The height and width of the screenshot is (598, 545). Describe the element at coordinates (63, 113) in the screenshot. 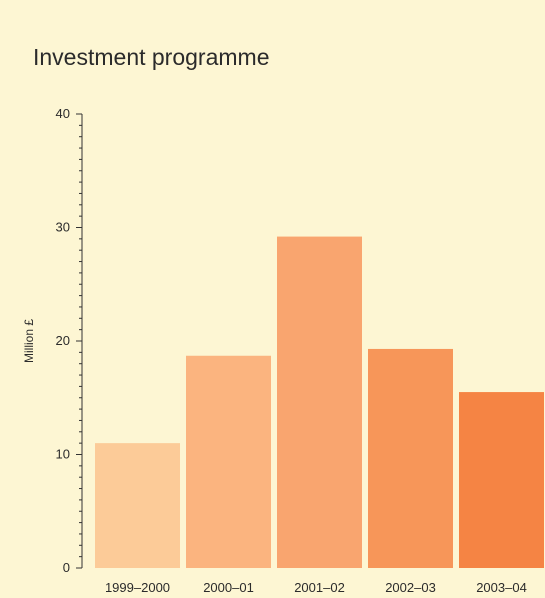

I see `y-tick-label: 40` at that location.